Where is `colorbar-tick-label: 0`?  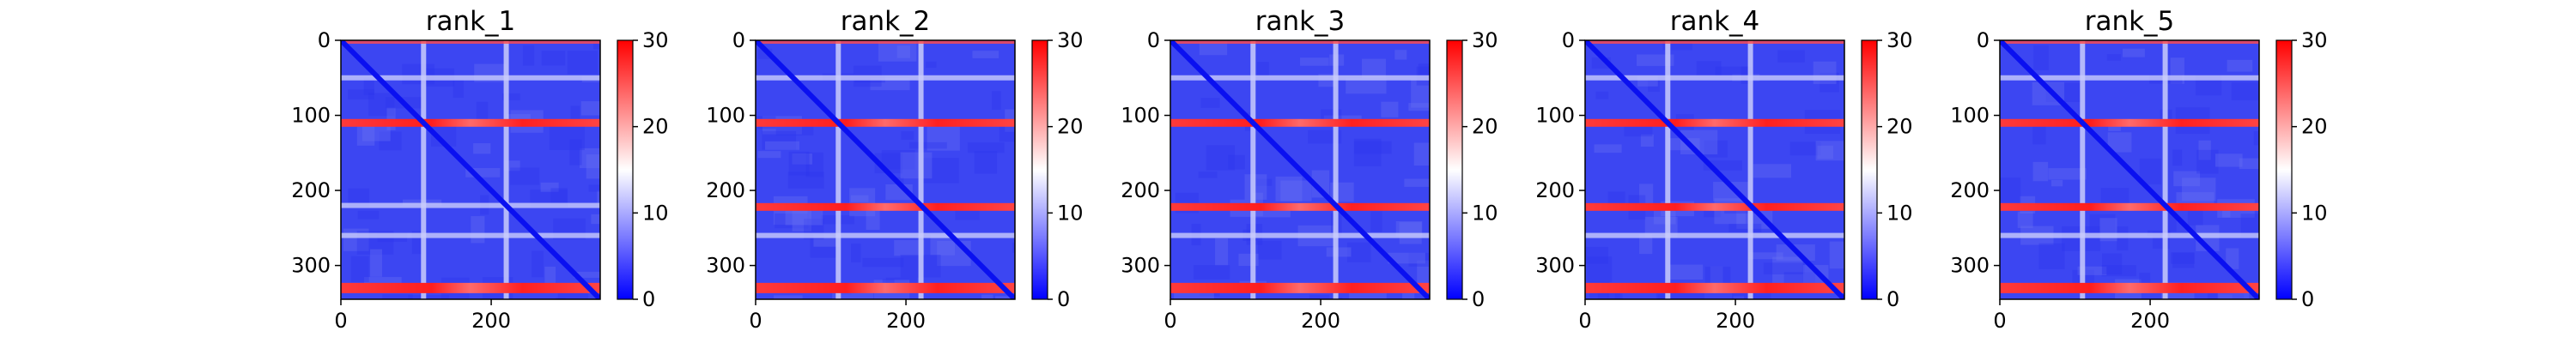 colorbar-tick-label: 0 is located at coordinates (1063, 299).